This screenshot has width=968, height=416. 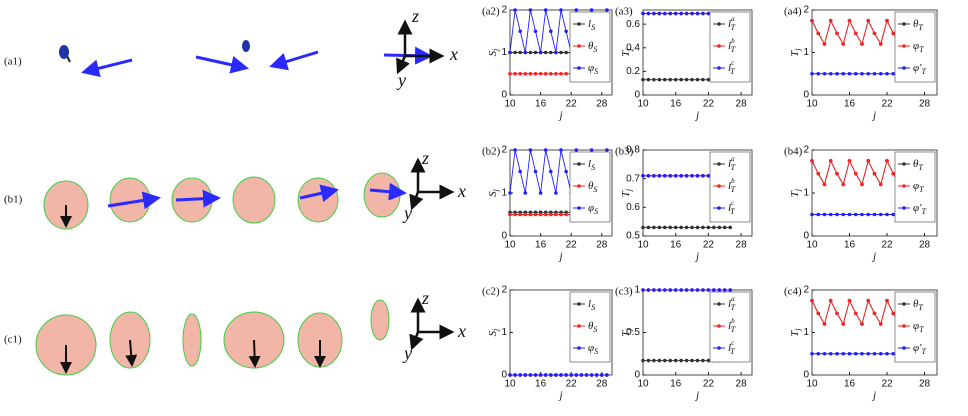 What do you see at coordinates (591, 348) in the screenshot?
I see `legend-name: φ` at bounding box center [591, 348].